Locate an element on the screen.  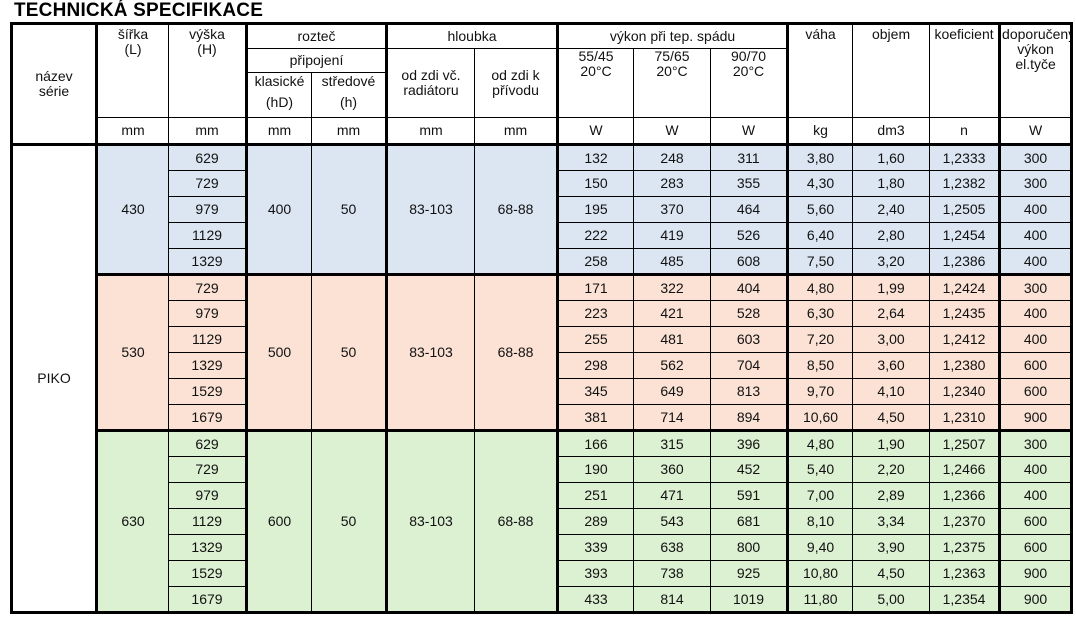
cell-vykon-90-70: 311 is located at coordinates (749, 157).